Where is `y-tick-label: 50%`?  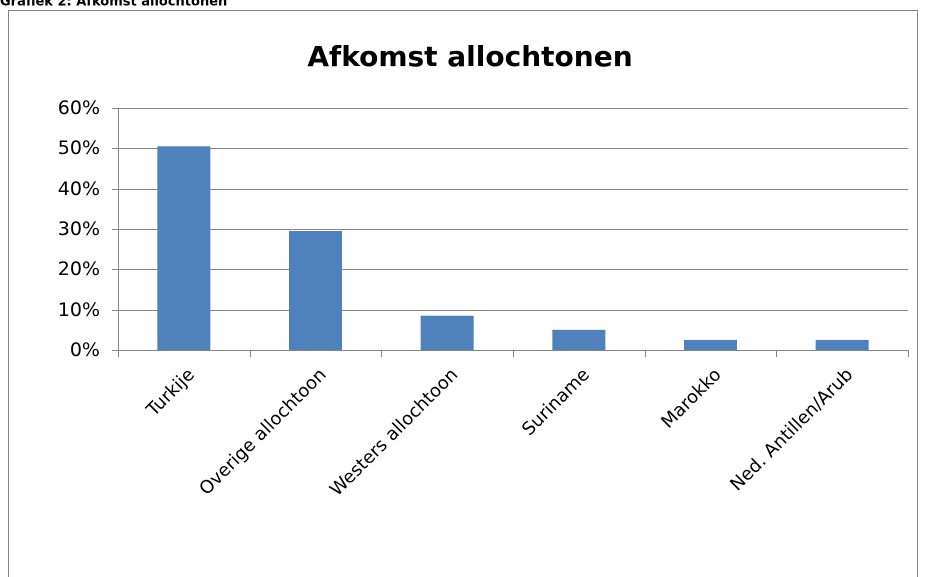
y-tick-label: 50% is located at coordinates (79, 148).